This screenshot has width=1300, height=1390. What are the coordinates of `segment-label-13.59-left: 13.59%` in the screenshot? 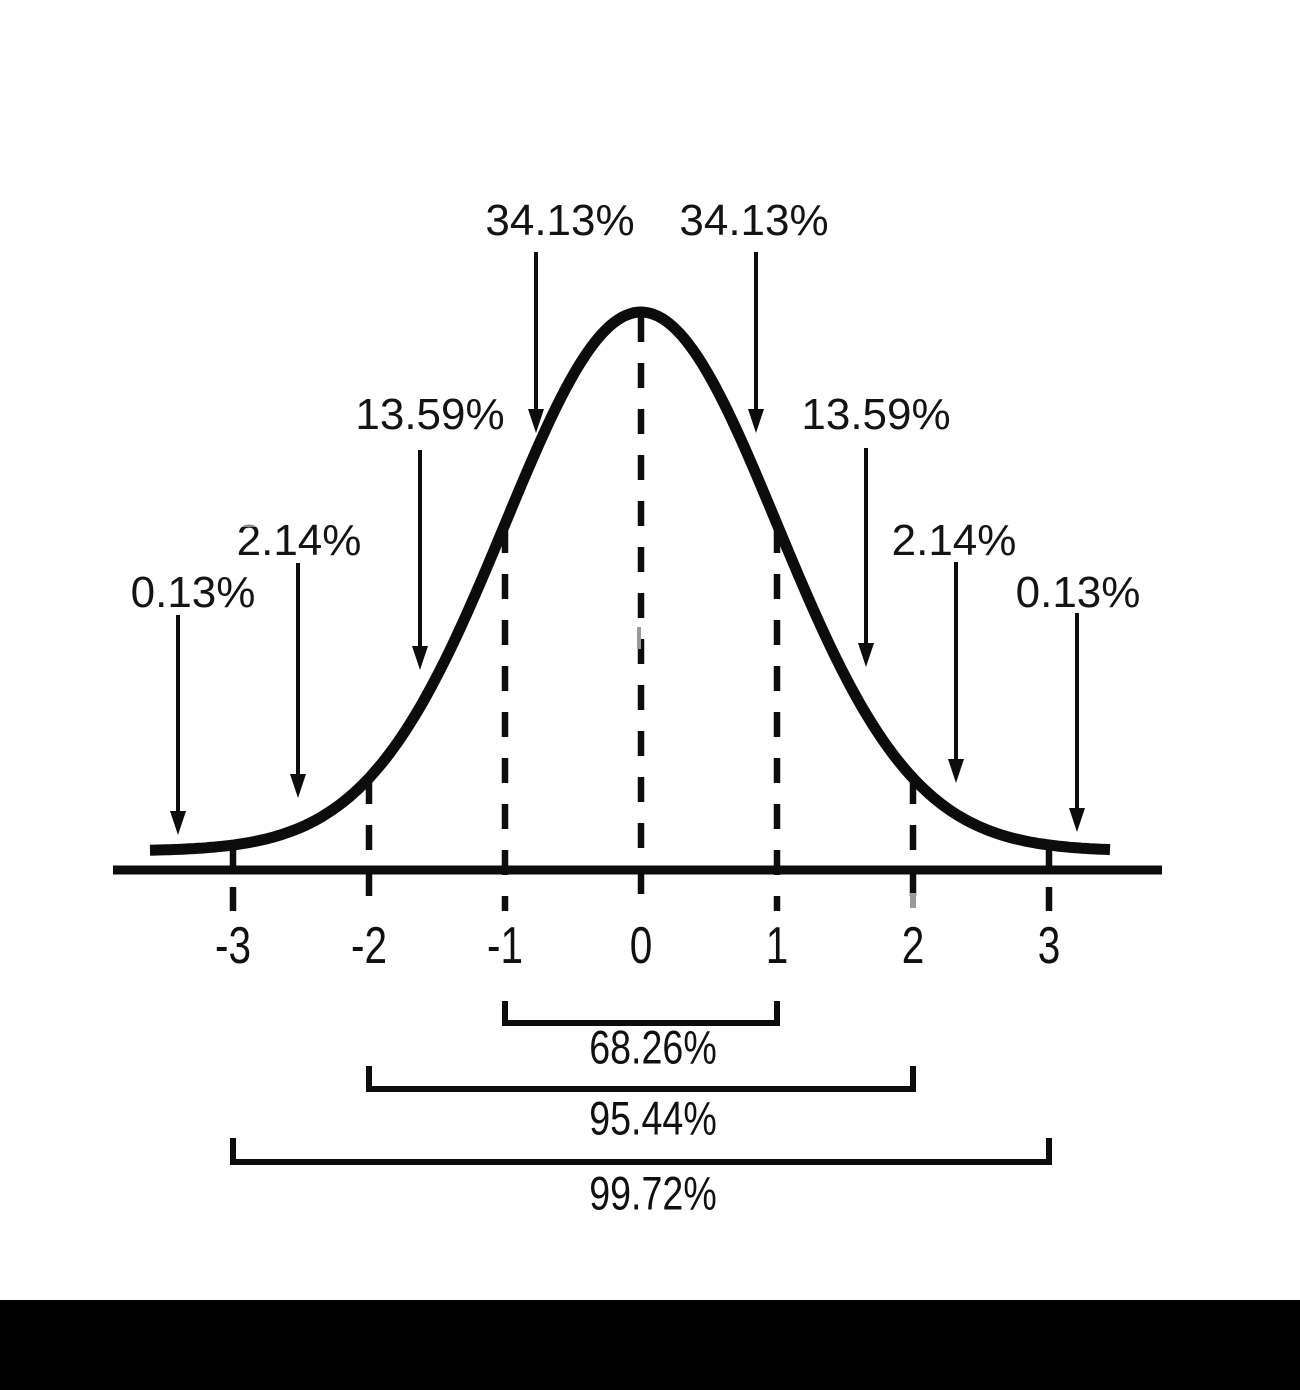 It's located at (430, 414).